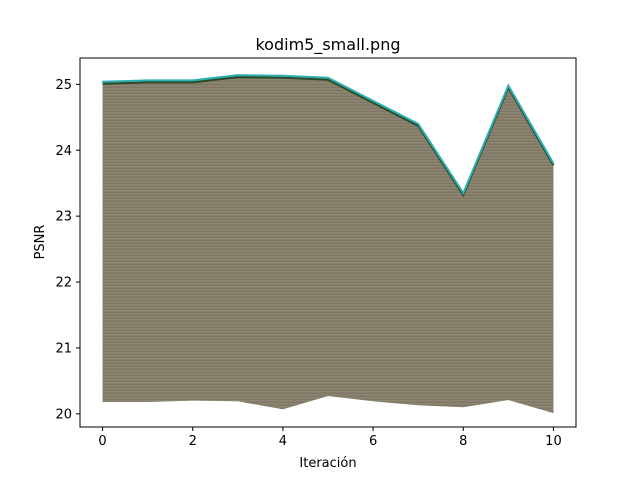  What do you see at coordinates (102, 441) in the screenshot?
I see `x-tick-label: 0` at bounding box center [102, 441].